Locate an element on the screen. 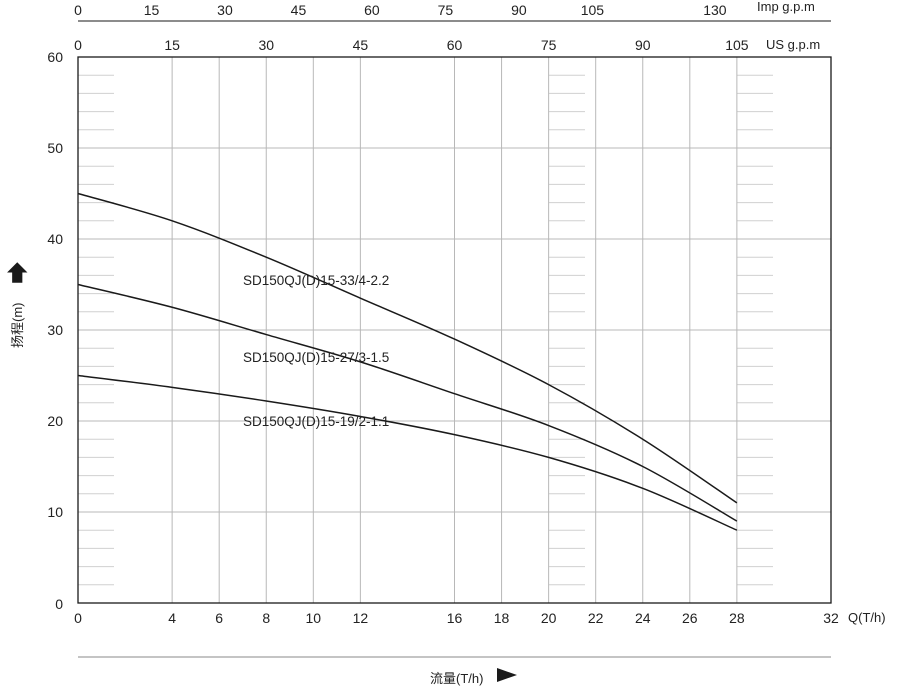  x-axis-label: 流量(T/h) is located at coordinates (456, 678).